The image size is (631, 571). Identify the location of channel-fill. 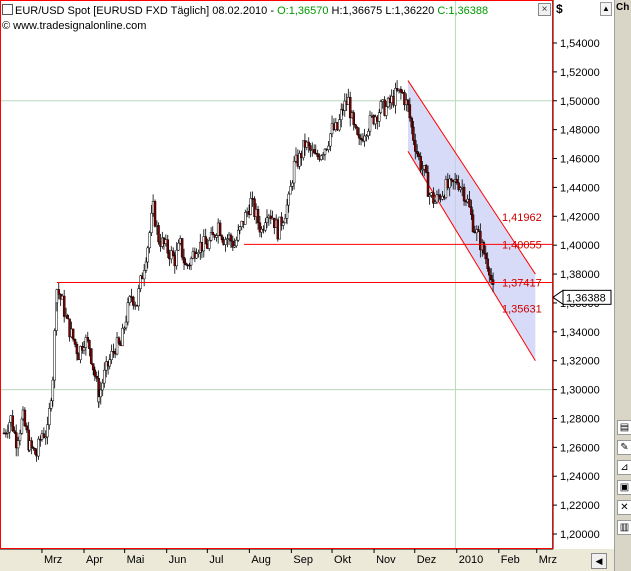
(471, 220).